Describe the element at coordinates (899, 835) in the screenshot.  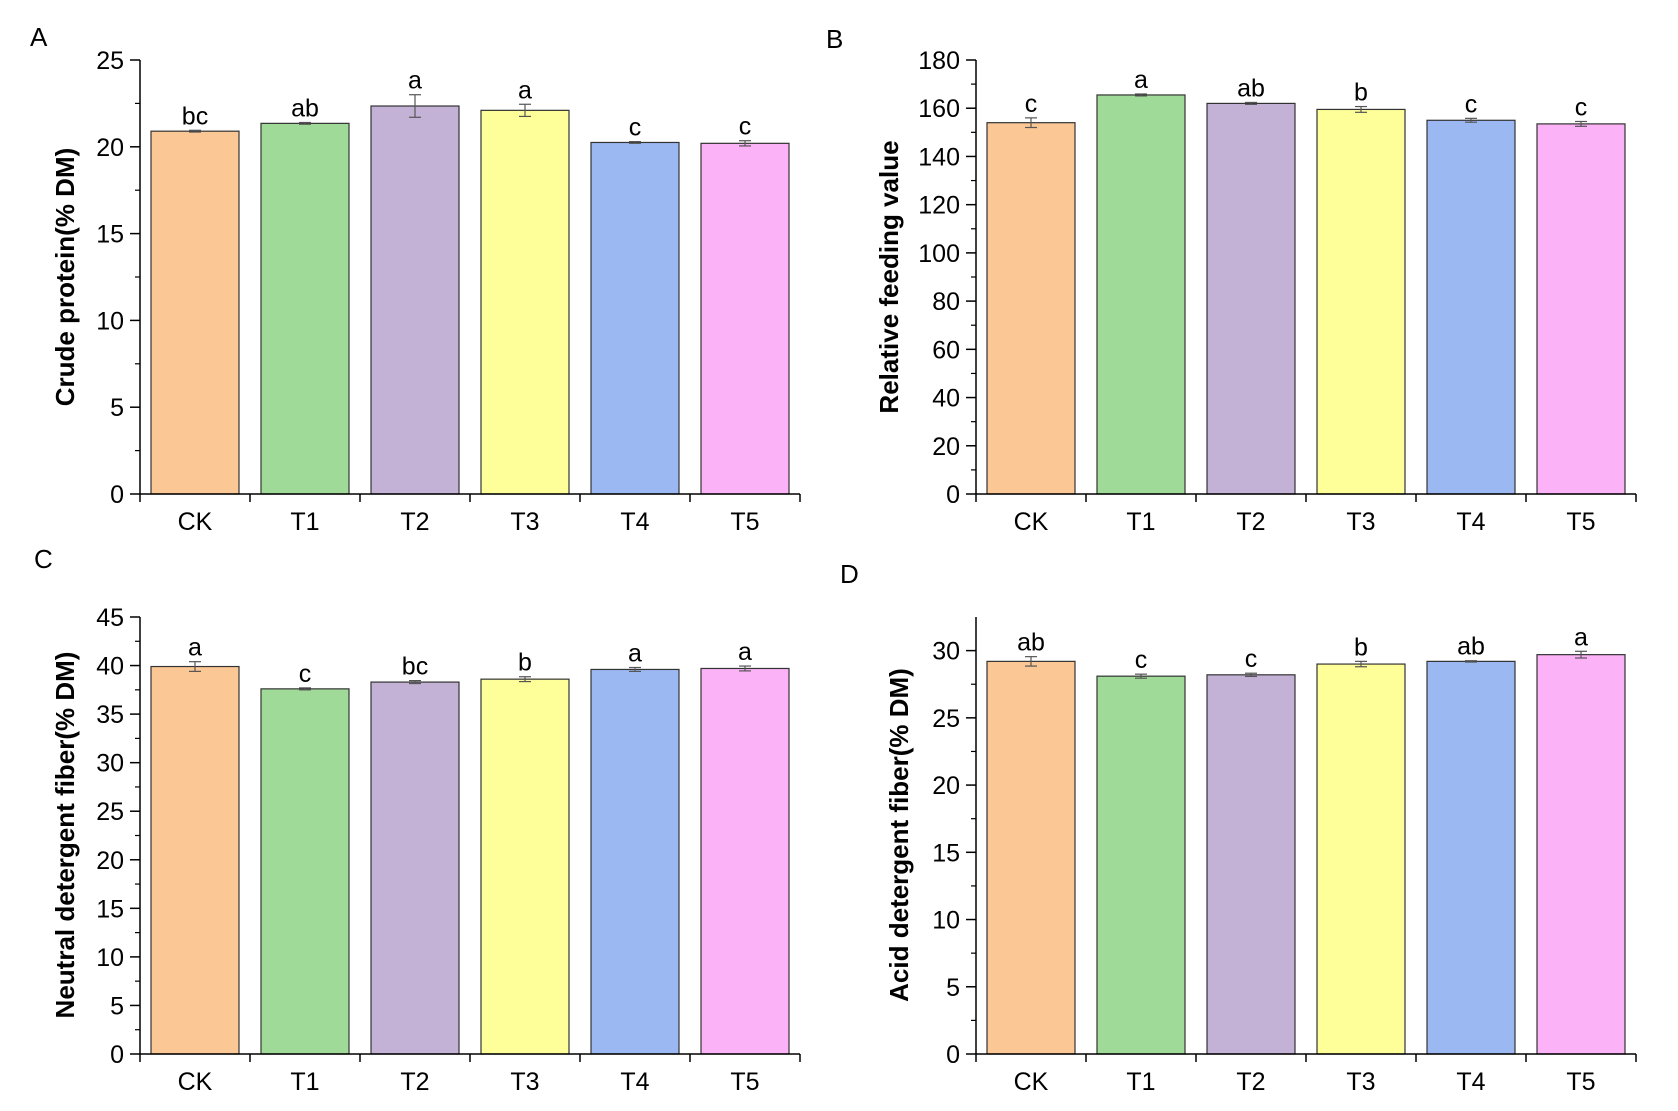
I see `y-axis-title: Acid detergent fiber(% DM)` at that location.